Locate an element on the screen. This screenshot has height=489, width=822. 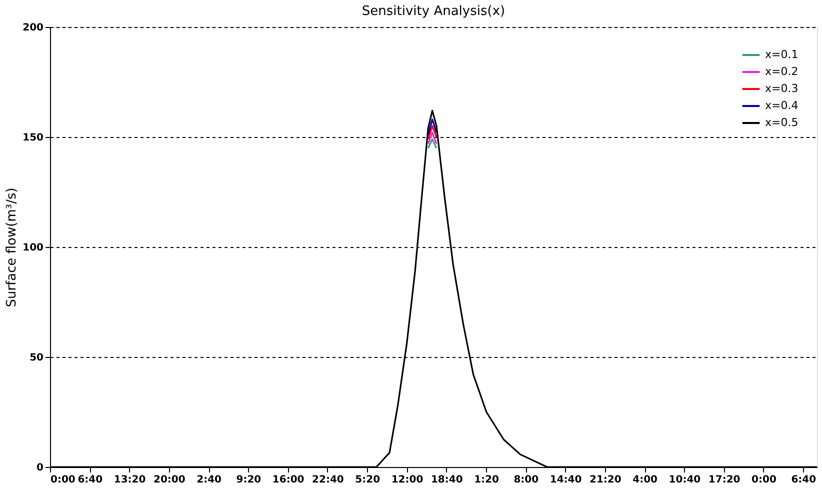
legend-label: x=0.3 is located at coordinates (781, 88).